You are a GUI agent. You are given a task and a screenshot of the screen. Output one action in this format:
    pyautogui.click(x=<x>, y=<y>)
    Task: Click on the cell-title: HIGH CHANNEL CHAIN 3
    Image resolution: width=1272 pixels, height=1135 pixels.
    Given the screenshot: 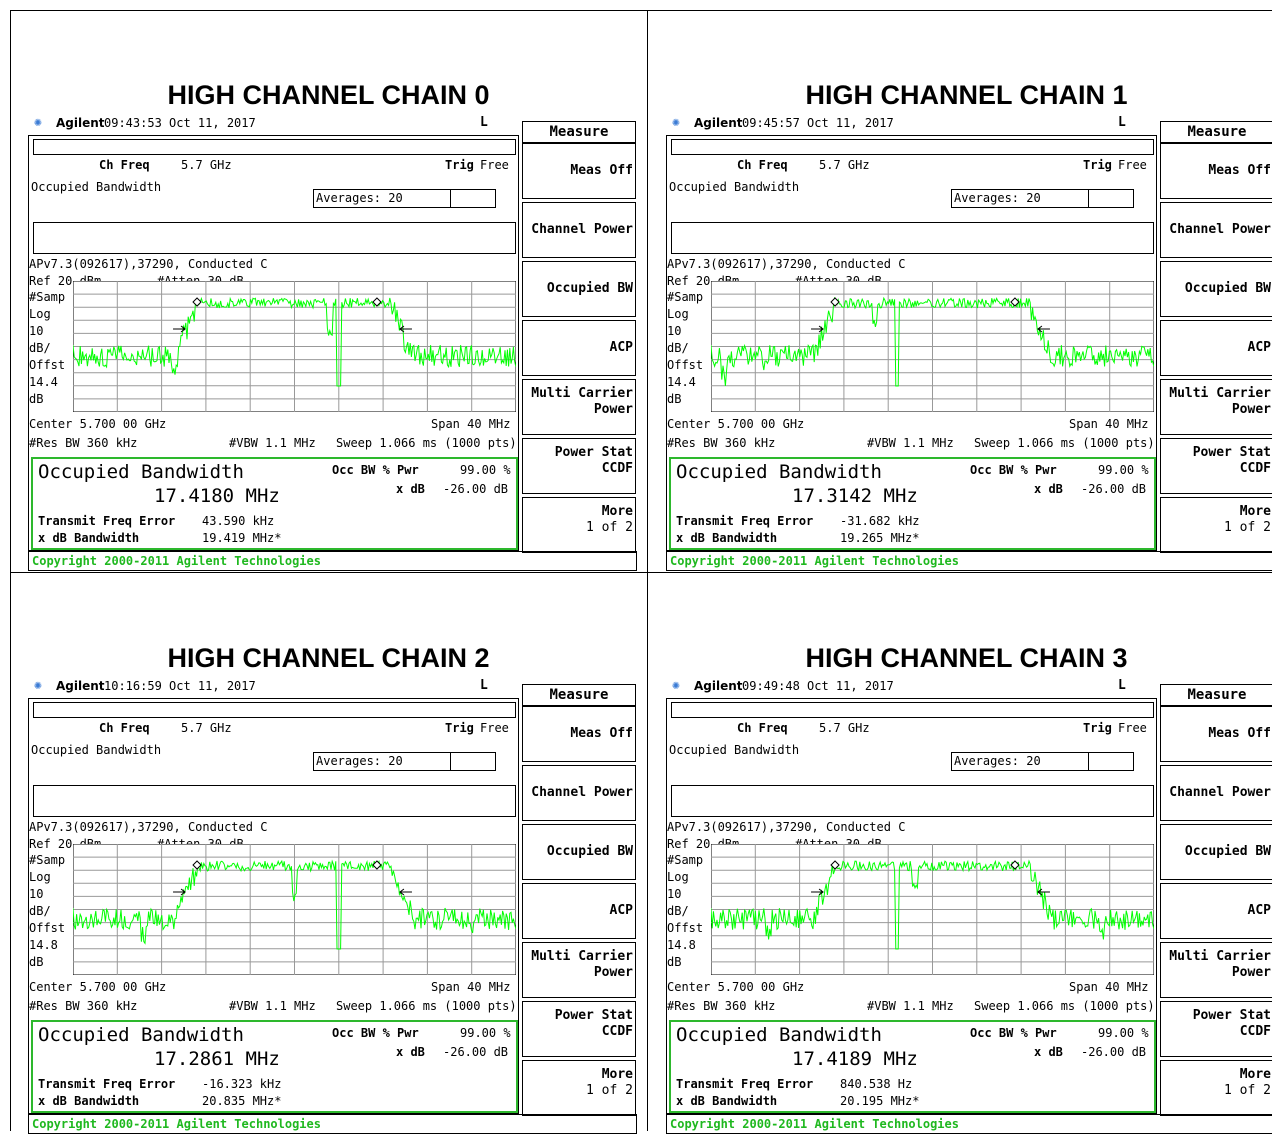 What is the action you would take?
    pyautogui.click(x=966, y=658)
    